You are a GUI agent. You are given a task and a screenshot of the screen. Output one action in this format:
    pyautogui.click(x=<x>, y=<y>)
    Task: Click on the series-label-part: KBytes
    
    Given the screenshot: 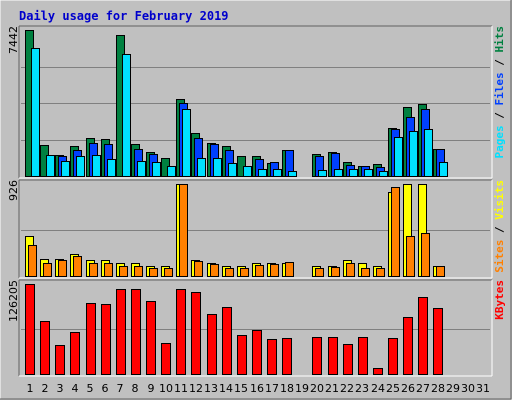 What is the action you would take?
    pyautogui.click(x=499, y=300)
    